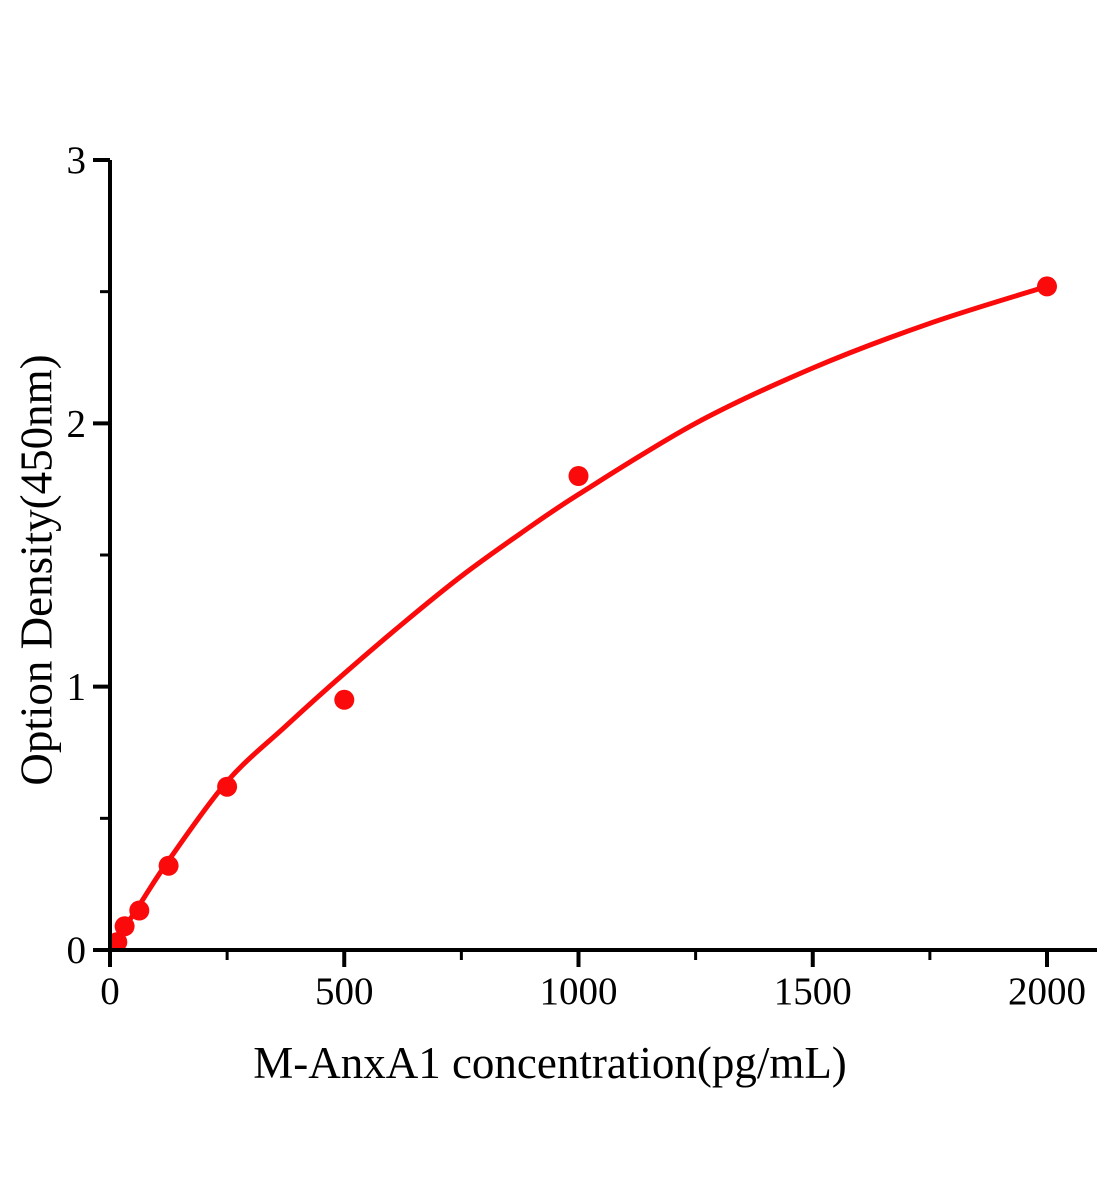 The width and height of the screenshot is (1104, 1200). I want to click on y-tick-label: 1, so click(77, 687).